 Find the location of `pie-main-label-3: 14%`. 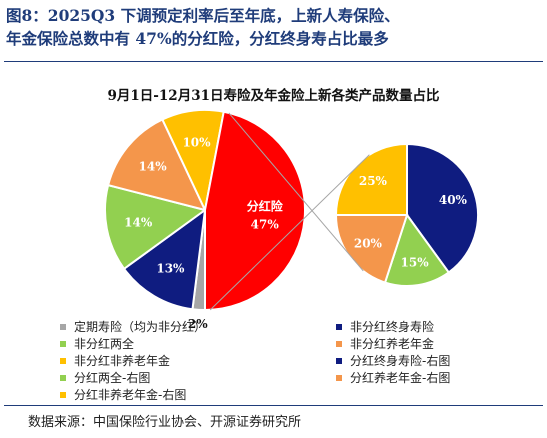

pie-main-label-3: 14% is located at coordinates (153, 166).